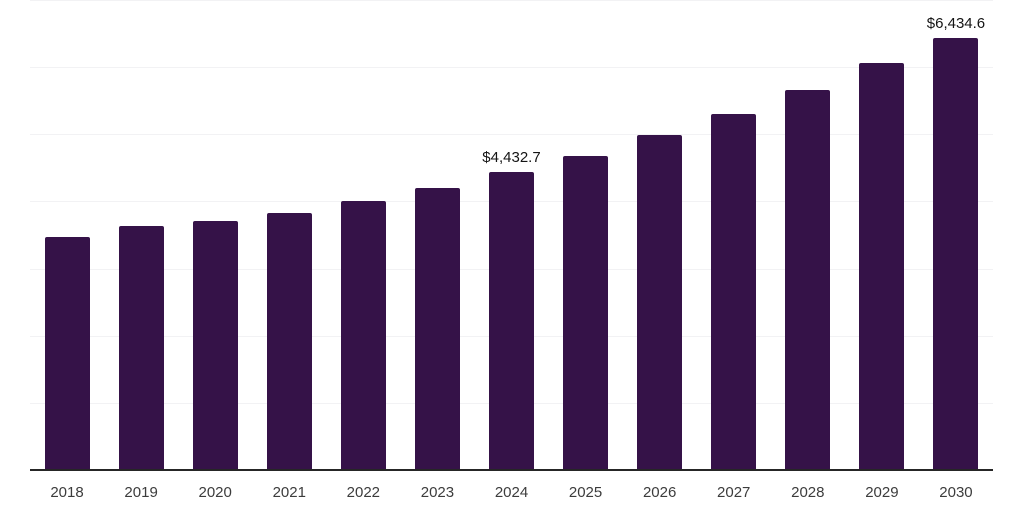 This screenshot has height=512, width=1024. I want to click on bar-2018, so click(67, 353).